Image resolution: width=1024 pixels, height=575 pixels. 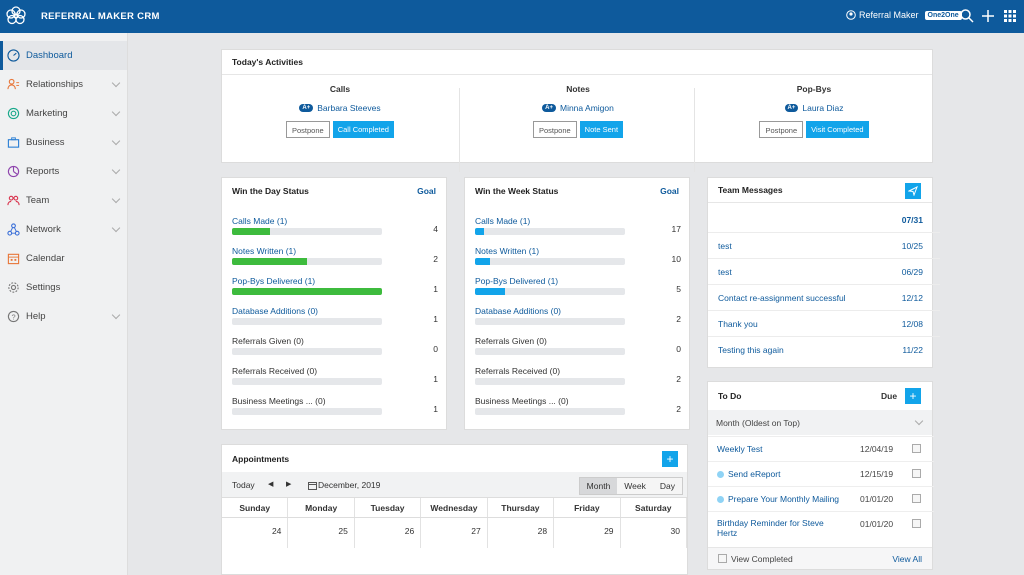 What do you see at coordinates (814, 108) in the screenshot?
I see `contact-link: A+ Laura Diaz` at bounding box center [814, 108].